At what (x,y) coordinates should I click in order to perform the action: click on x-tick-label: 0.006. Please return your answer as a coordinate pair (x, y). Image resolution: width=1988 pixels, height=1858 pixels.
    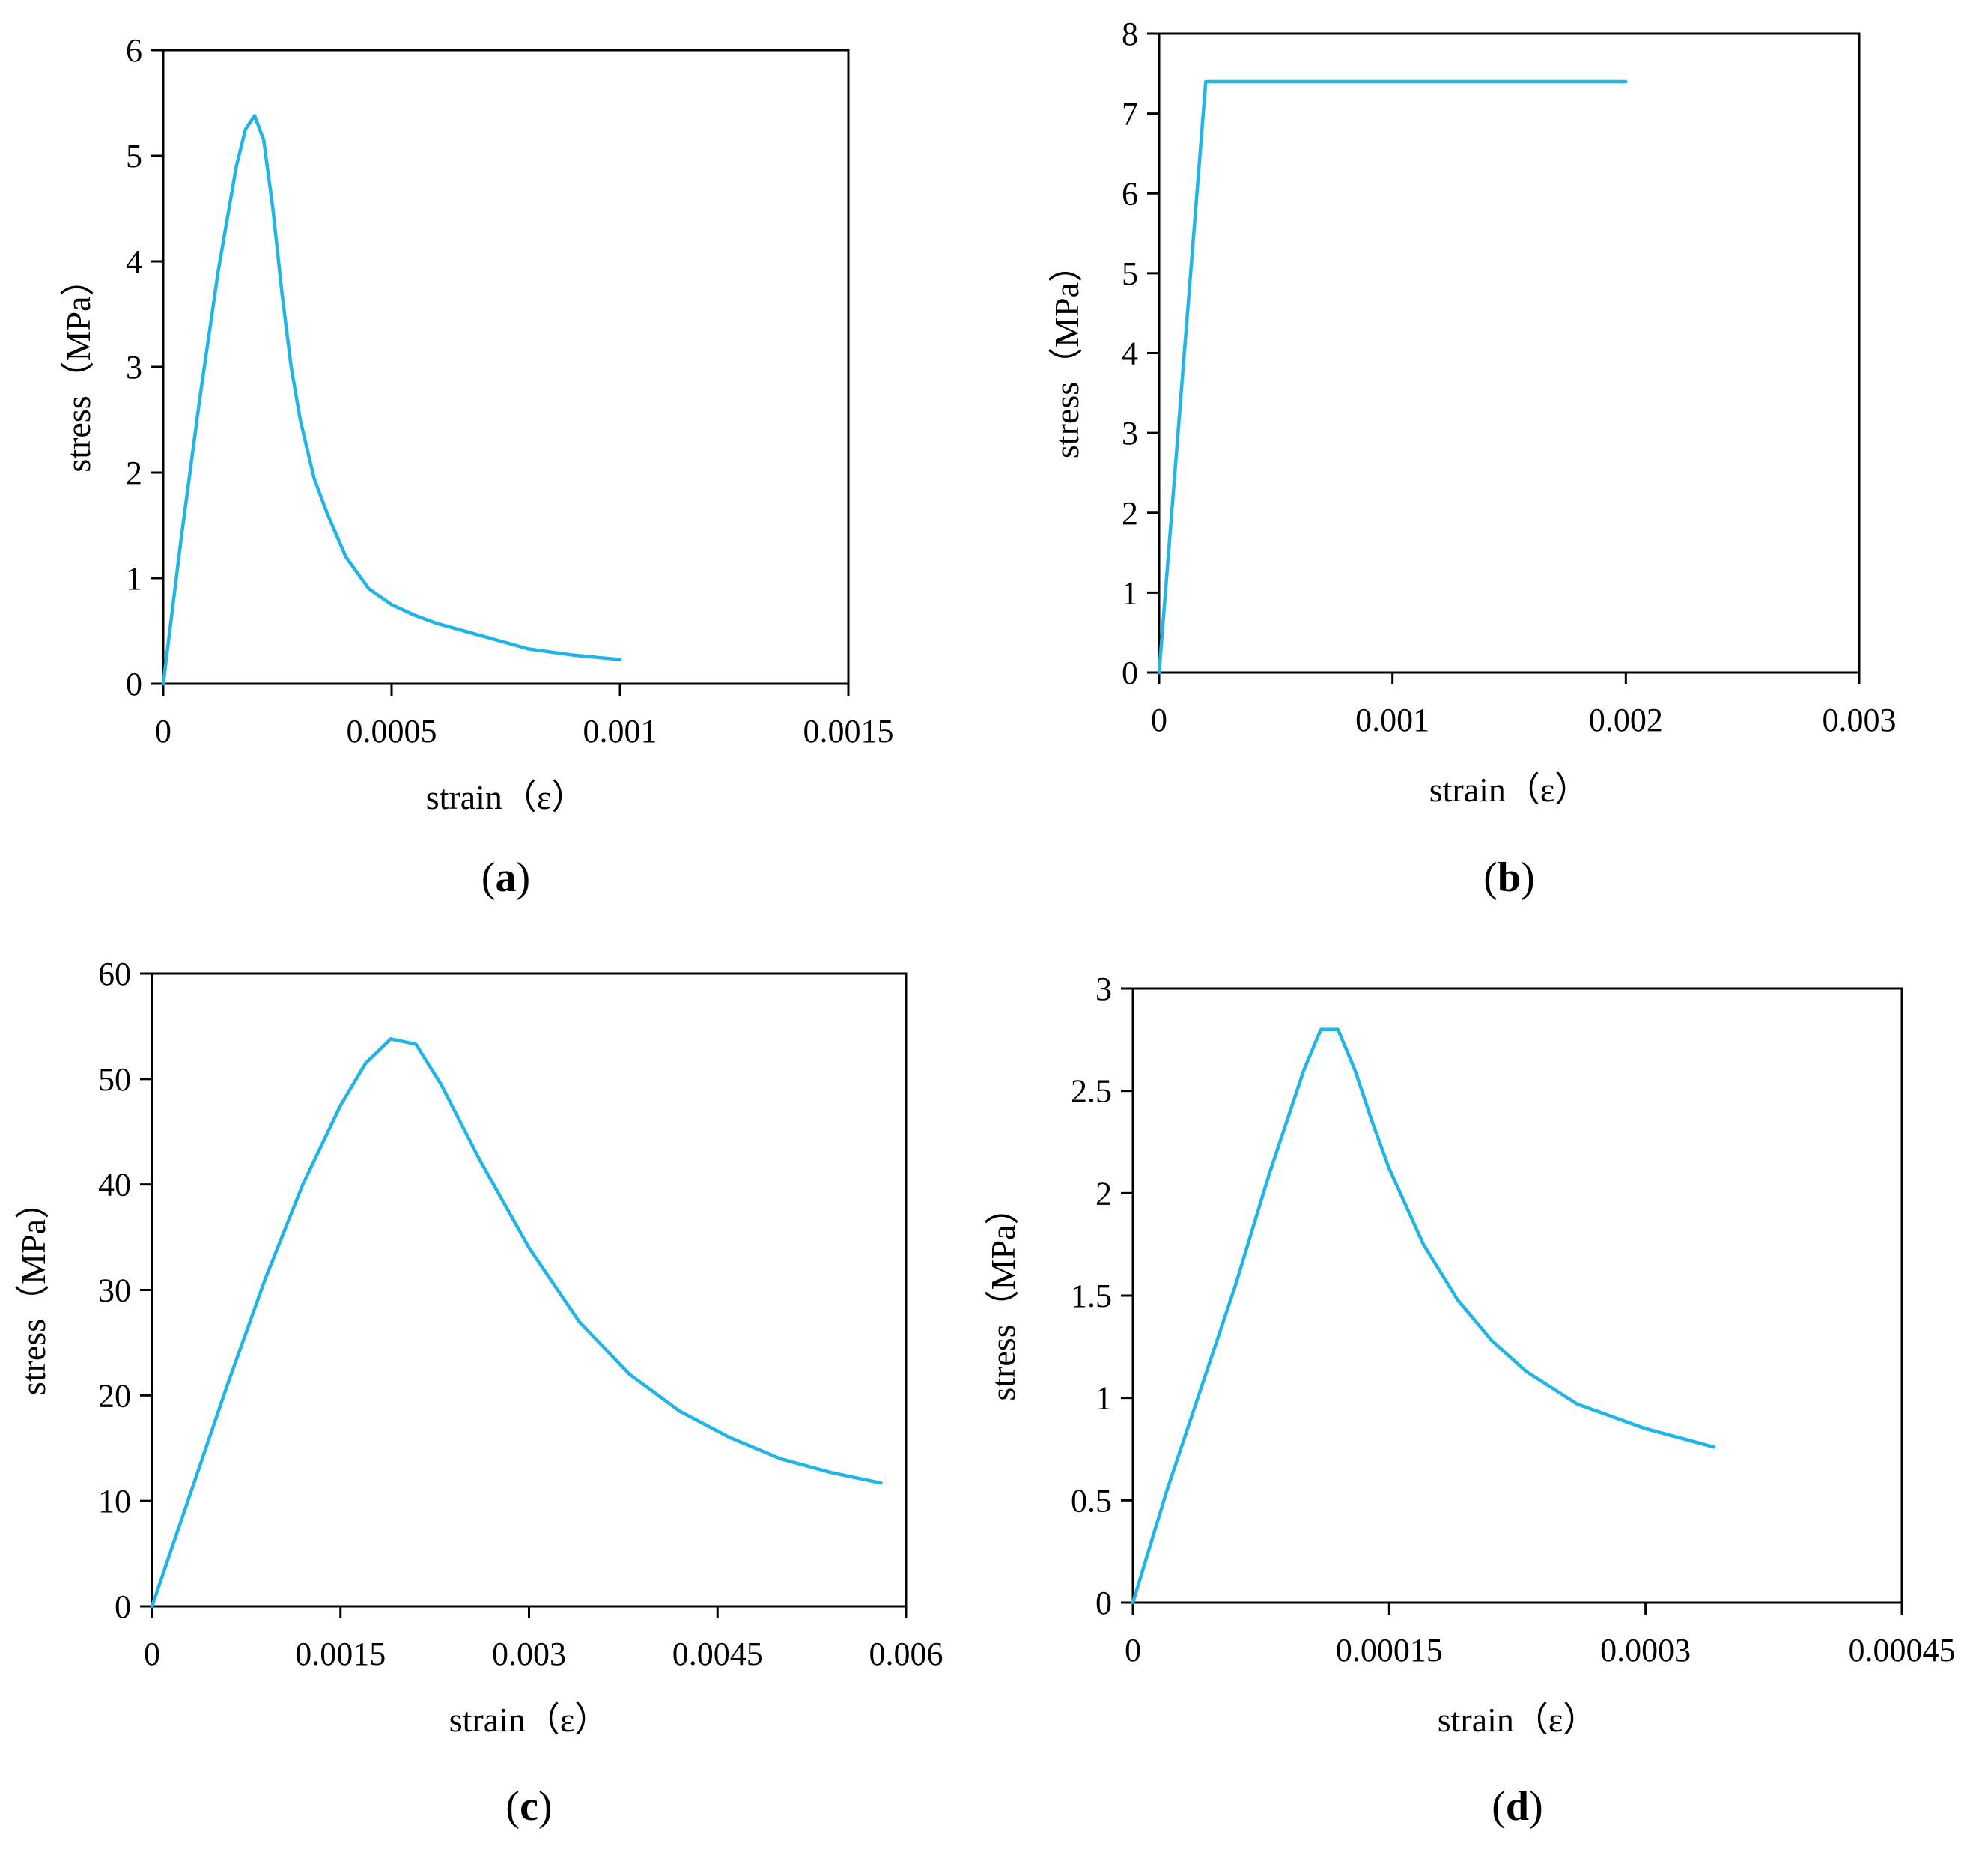
    Looking at the image, I should click on (906, 1654).